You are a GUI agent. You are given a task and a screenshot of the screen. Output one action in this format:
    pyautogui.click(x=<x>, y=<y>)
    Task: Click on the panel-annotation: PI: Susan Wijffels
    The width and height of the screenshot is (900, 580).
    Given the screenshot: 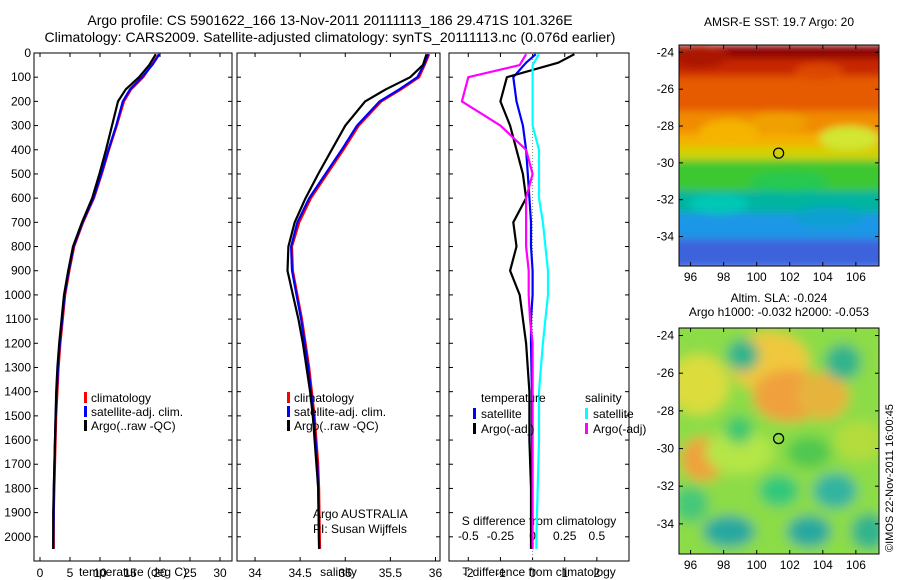 What is the action you would take?
    pyautogui.click(x=360, y=529)
    